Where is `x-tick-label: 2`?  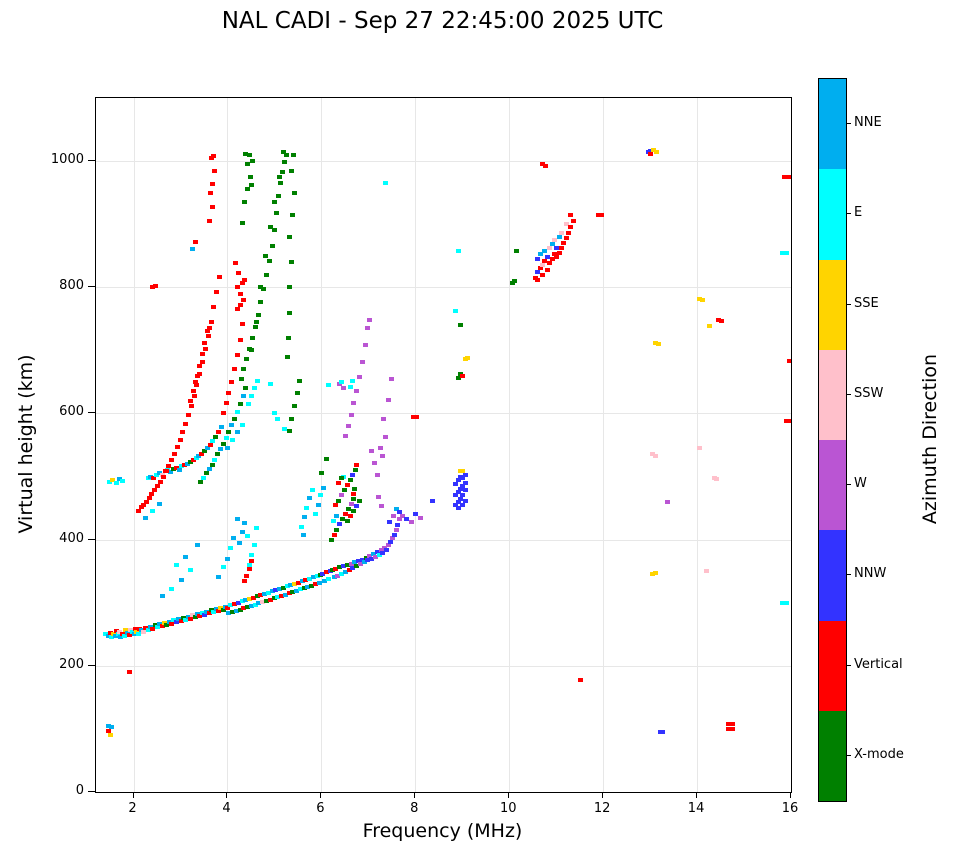
x-tick-label: 2 is located at coordinates (132, 808).